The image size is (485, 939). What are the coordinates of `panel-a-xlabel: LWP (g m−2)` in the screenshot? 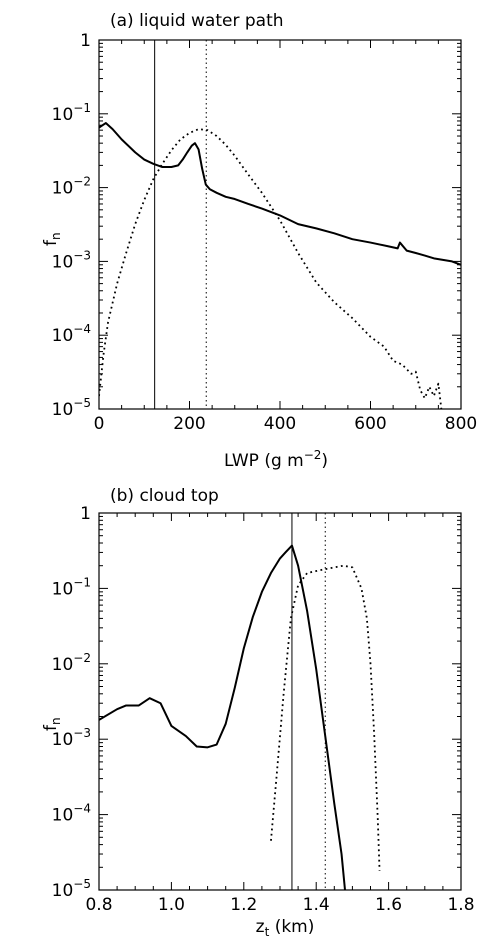 It's located at (276, 459).